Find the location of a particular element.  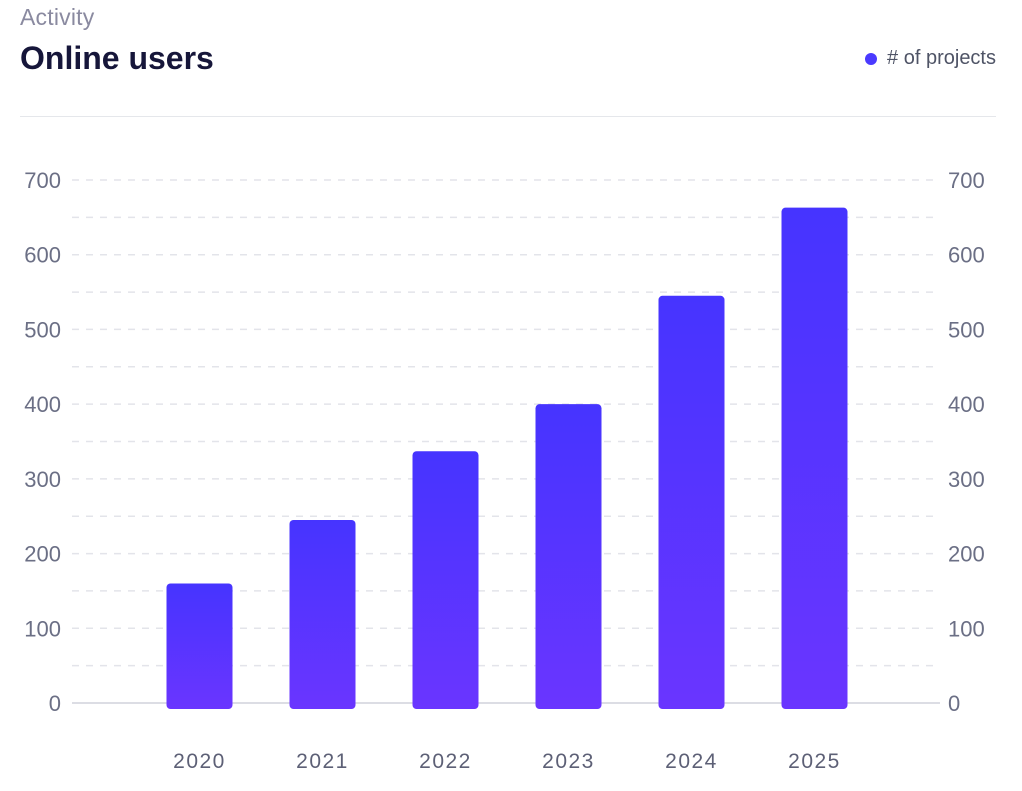

y-axis-left: 0 100 200 300 400 500 600 700 is located at coordinates (42, 442).